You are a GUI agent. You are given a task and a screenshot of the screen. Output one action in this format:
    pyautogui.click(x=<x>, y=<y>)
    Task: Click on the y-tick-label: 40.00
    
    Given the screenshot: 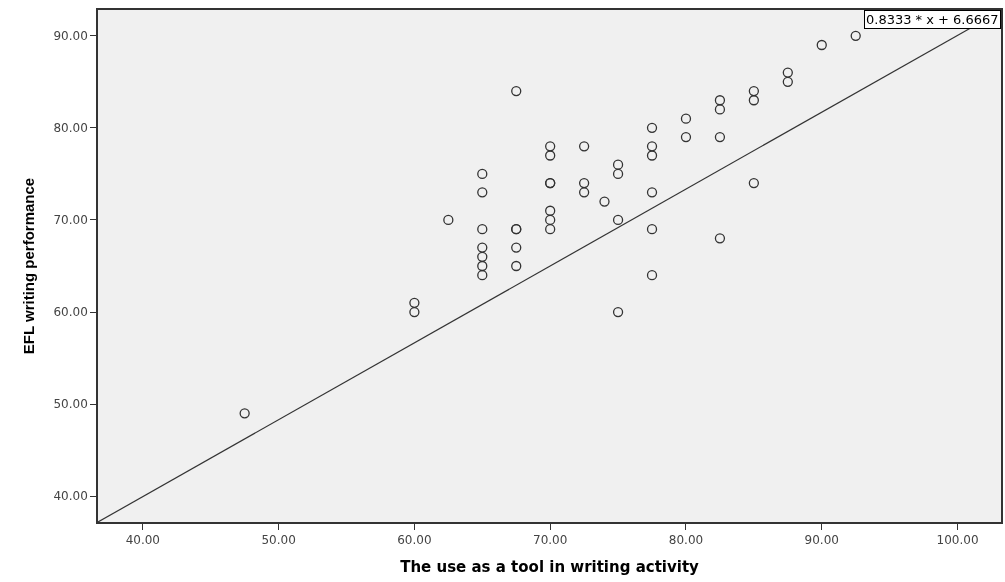 What is the action you would take?
    pyautogui.click(x=70, y=496)
    